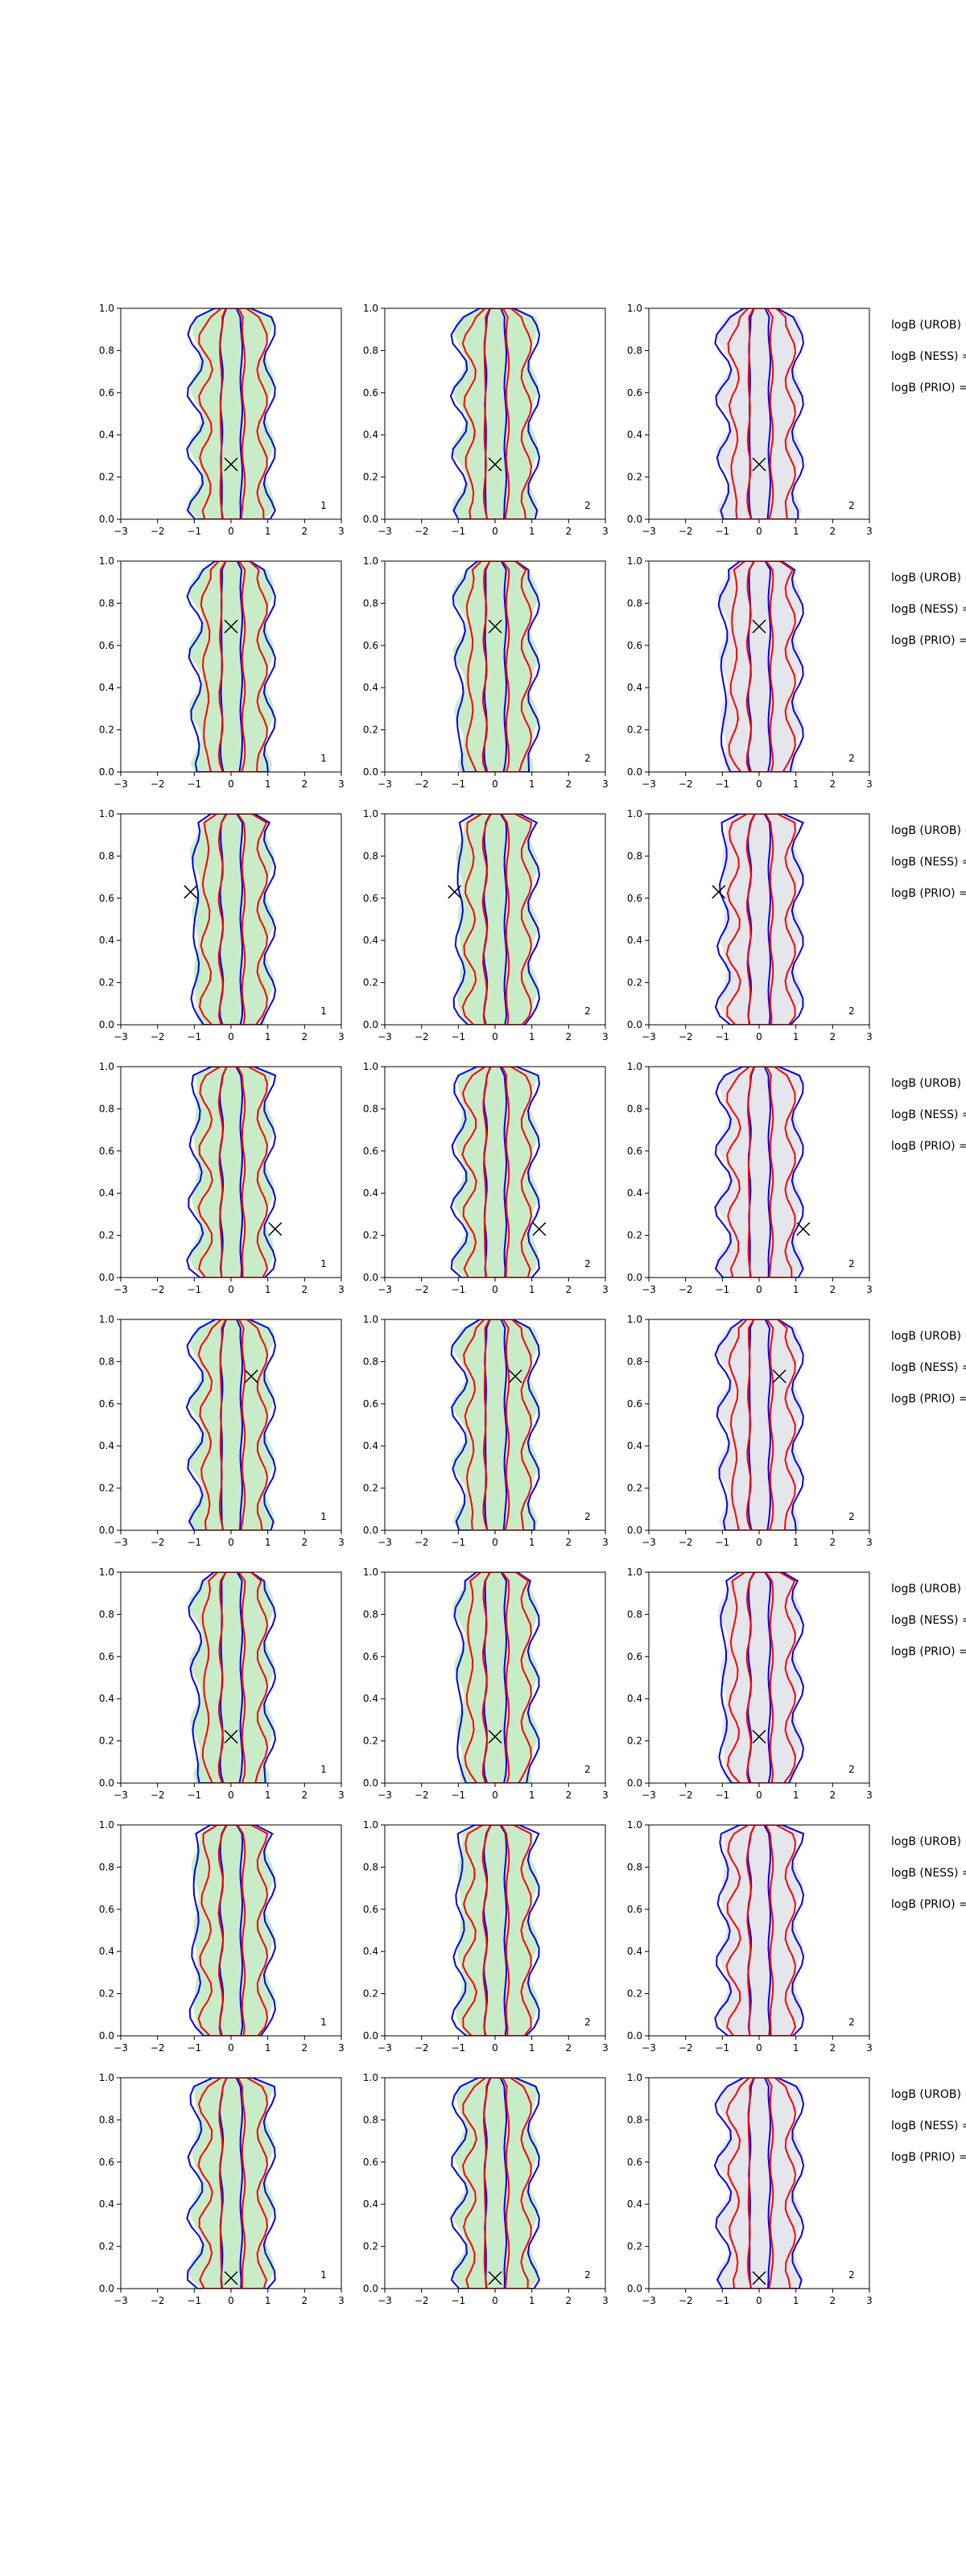  What do you see at coordinates (928, 640) in the screenshot?
I see `bayes-factor-label: logB (PRIO) =` at bounding box center [928, 640].